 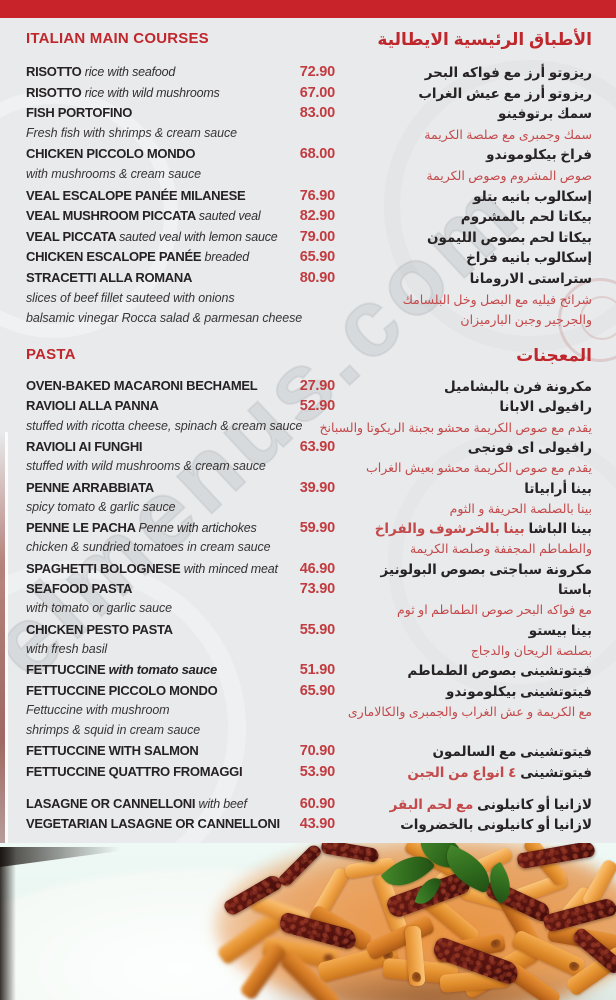 What do you see at coordinates (529, 258) in the screenshot?
I see `menu-item-name-ar: إسكالوب بانيه فراخ` at bounding box center [529, 258].